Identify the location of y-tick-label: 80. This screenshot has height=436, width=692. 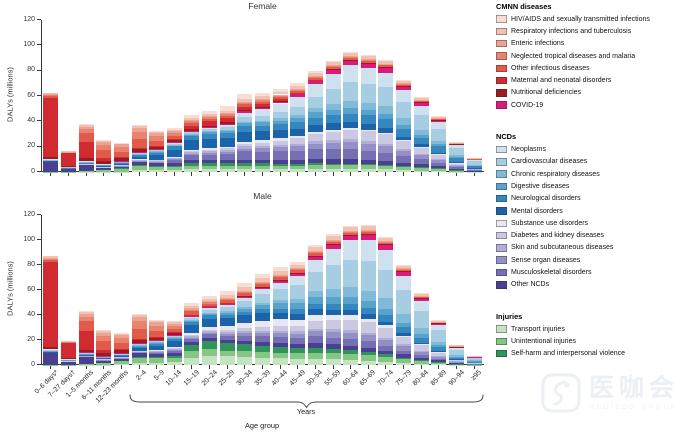
(31, 70).